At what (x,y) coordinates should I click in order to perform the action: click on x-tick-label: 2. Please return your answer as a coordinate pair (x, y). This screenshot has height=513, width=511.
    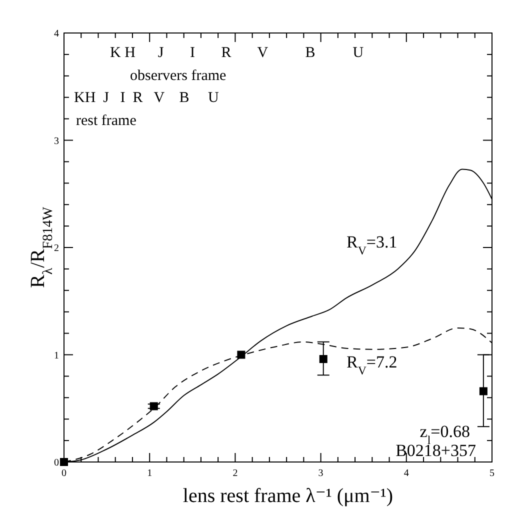
    Looking at the image, I should click on (235, 473).